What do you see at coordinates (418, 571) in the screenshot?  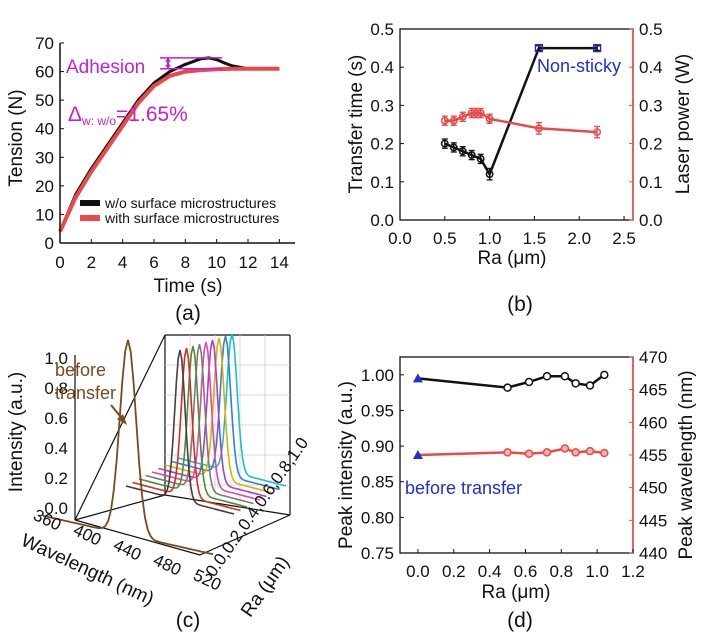 I see `panel-d-x-tick-label: 0.0` at bounding box center [418, 571].